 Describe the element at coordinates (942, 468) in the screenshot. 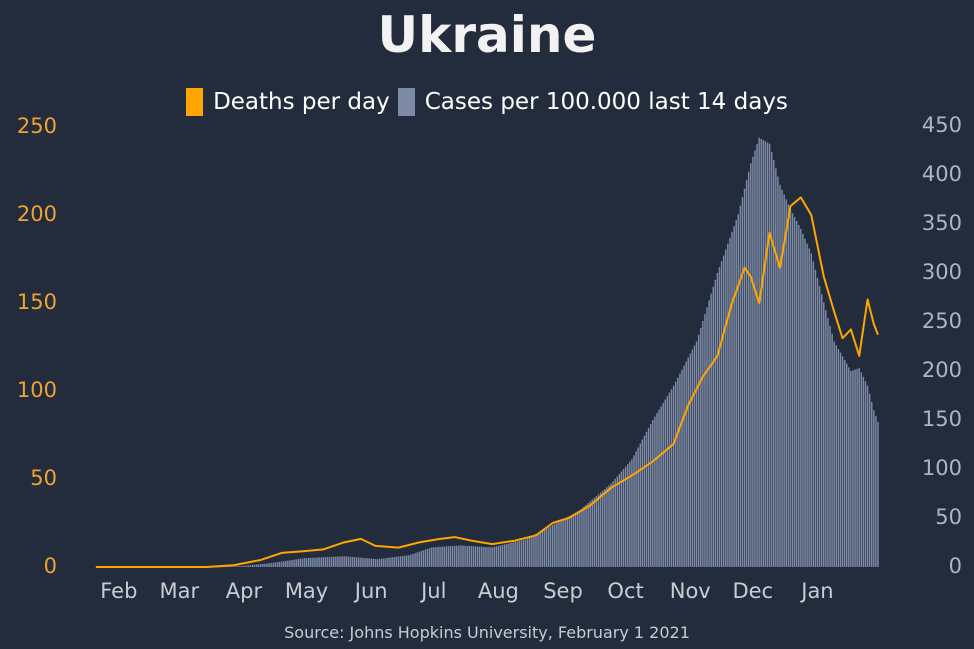

I see `right-axis-tick-label: 100` at that location.